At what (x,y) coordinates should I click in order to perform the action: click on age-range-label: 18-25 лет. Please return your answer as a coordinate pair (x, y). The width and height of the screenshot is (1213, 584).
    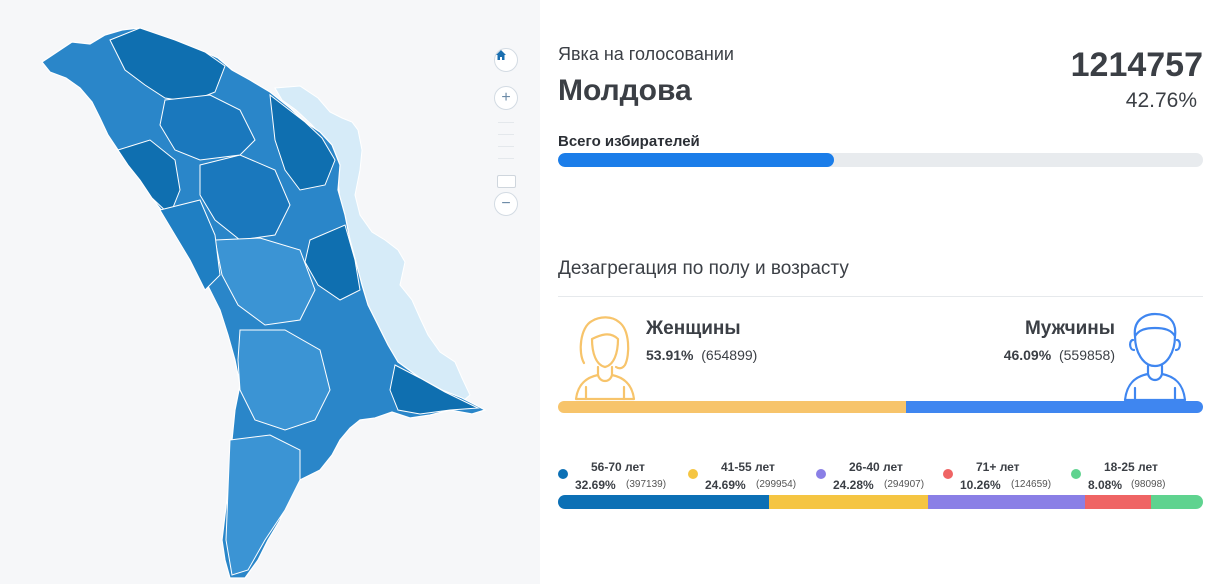
    Looking at the image, I should click on (1131, 467).